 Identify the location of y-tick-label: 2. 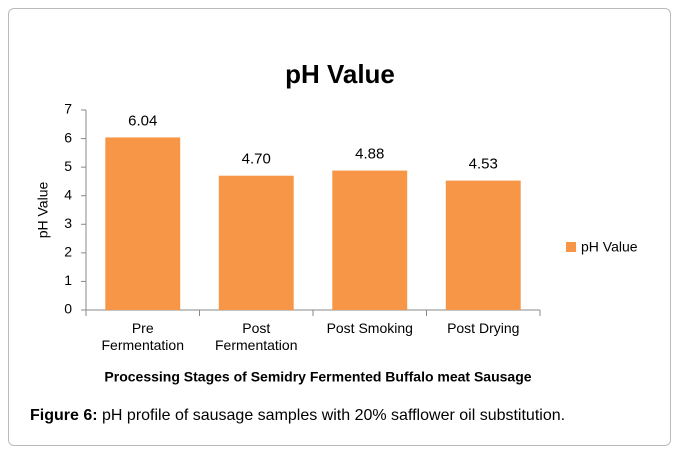
(68, 252).